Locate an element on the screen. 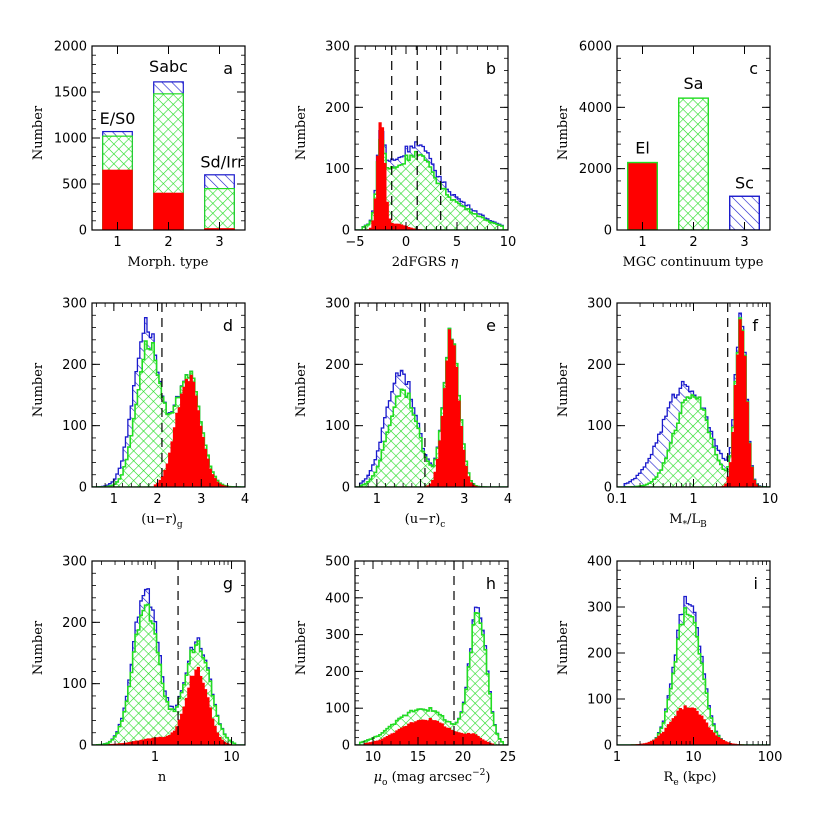 This screenshot has height=830, width=830. ytick-label-a: 1500 is located at coordinates (70, 93).